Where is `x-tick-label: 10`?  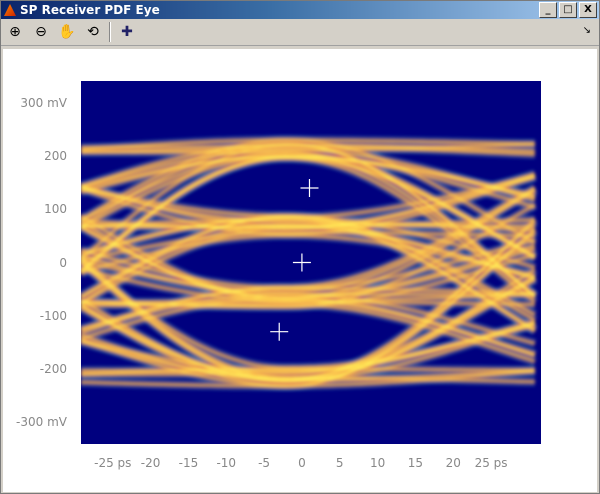
x-tick-label: 10 is located at coordinates (377, 463).